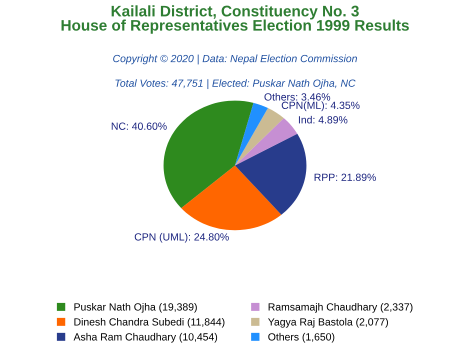 This screenshot has width=470, height=352. What do you see at coordinates (340, 307) in the screenshot?
I see `legend-label: Ramsamajh Chaudhary (2,337)` at bounding box center [340, 307].